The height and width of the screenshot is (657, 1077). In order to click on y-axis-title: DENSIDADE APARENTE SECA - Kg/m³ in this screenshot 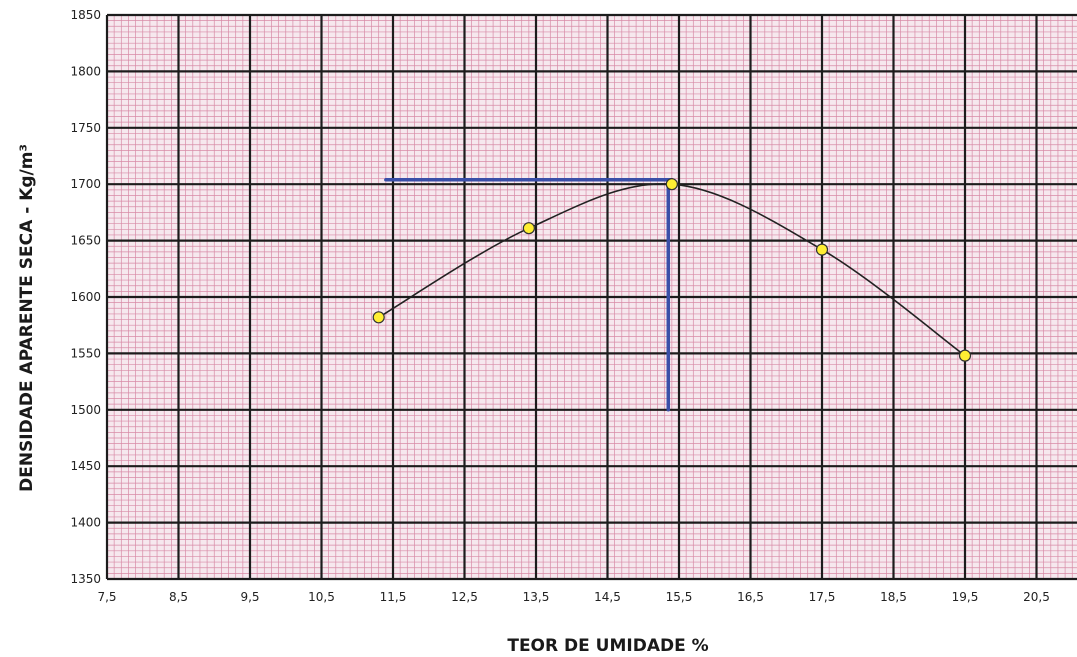, I will do `click(27, 318)`.